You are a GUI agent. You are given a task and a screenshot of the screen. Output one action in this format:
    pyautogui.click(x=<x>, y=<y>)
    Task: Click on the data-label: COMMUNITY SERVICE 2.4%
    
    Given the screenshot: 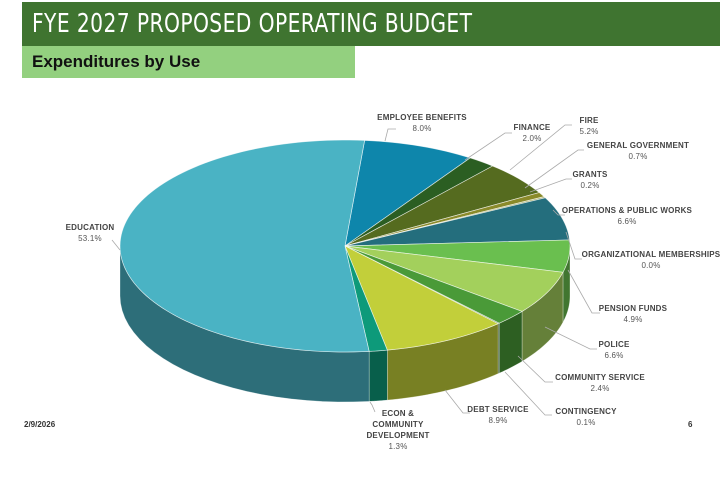 What is the action you would take?
    pyautogui.click(x=600, y=383)
    